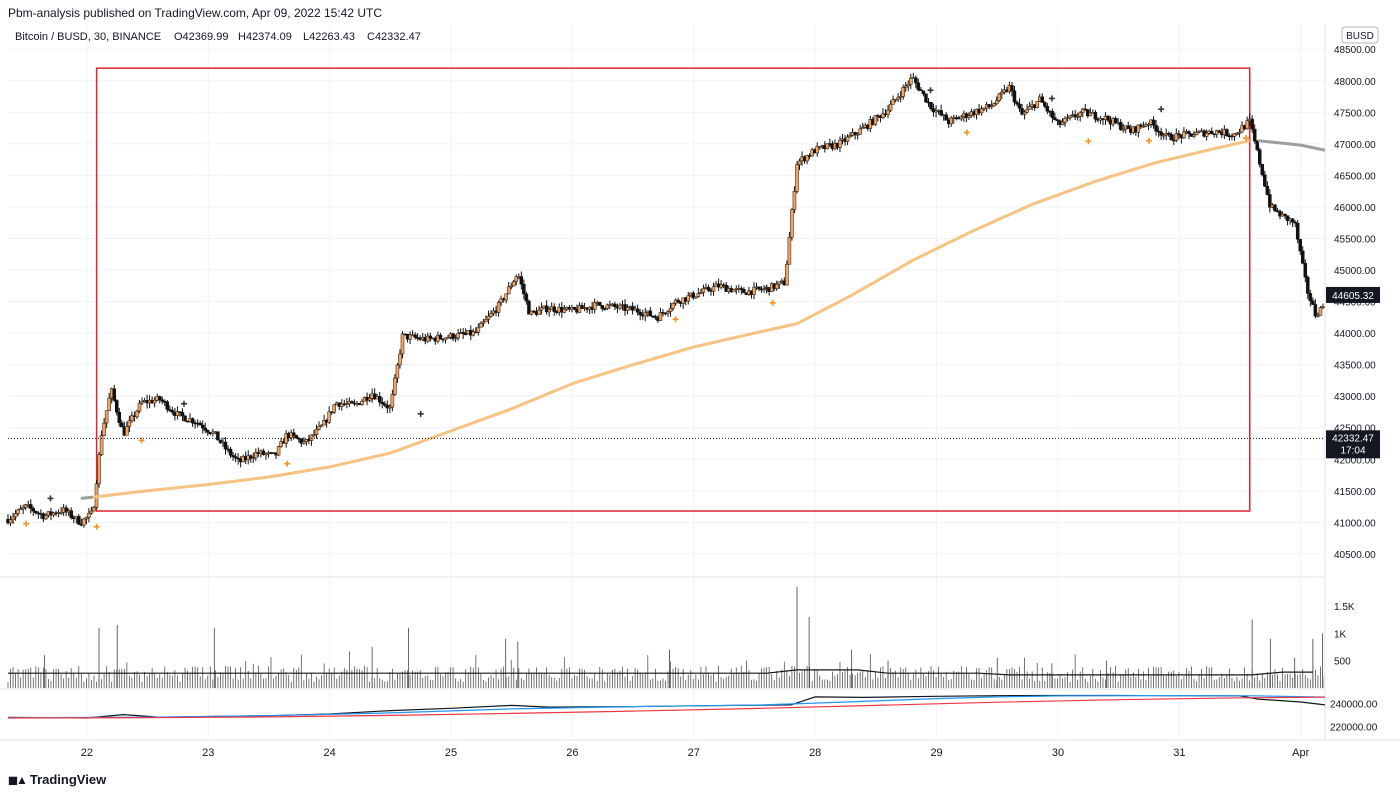 Image resolution: width=1400 pixels, height=795 pixels. What do you see at coordinates (208, 753) in the screenshot?
I see `x-tick-label: 23` at bounding box center [208, 753].